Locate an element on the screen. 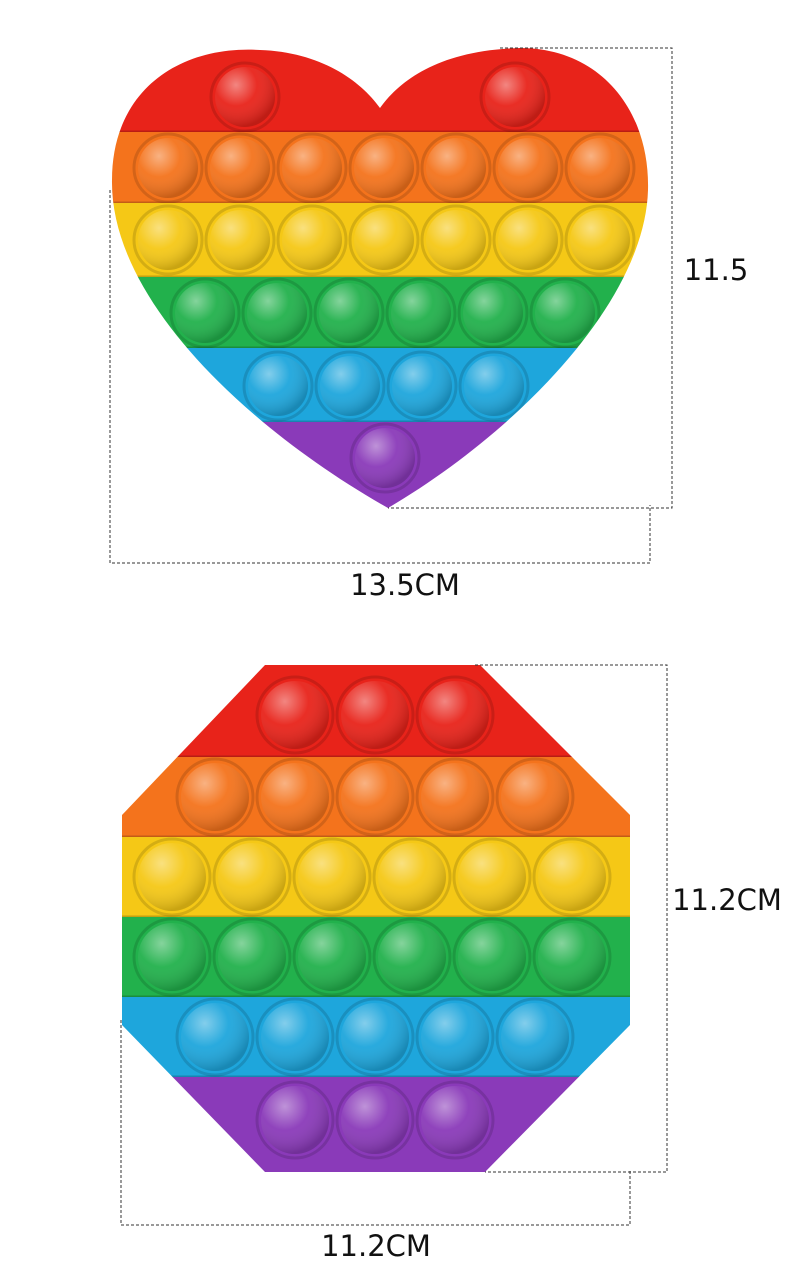 The image size is (800, 1279). height-label: 11.5 is located at coordinates (716, 270).